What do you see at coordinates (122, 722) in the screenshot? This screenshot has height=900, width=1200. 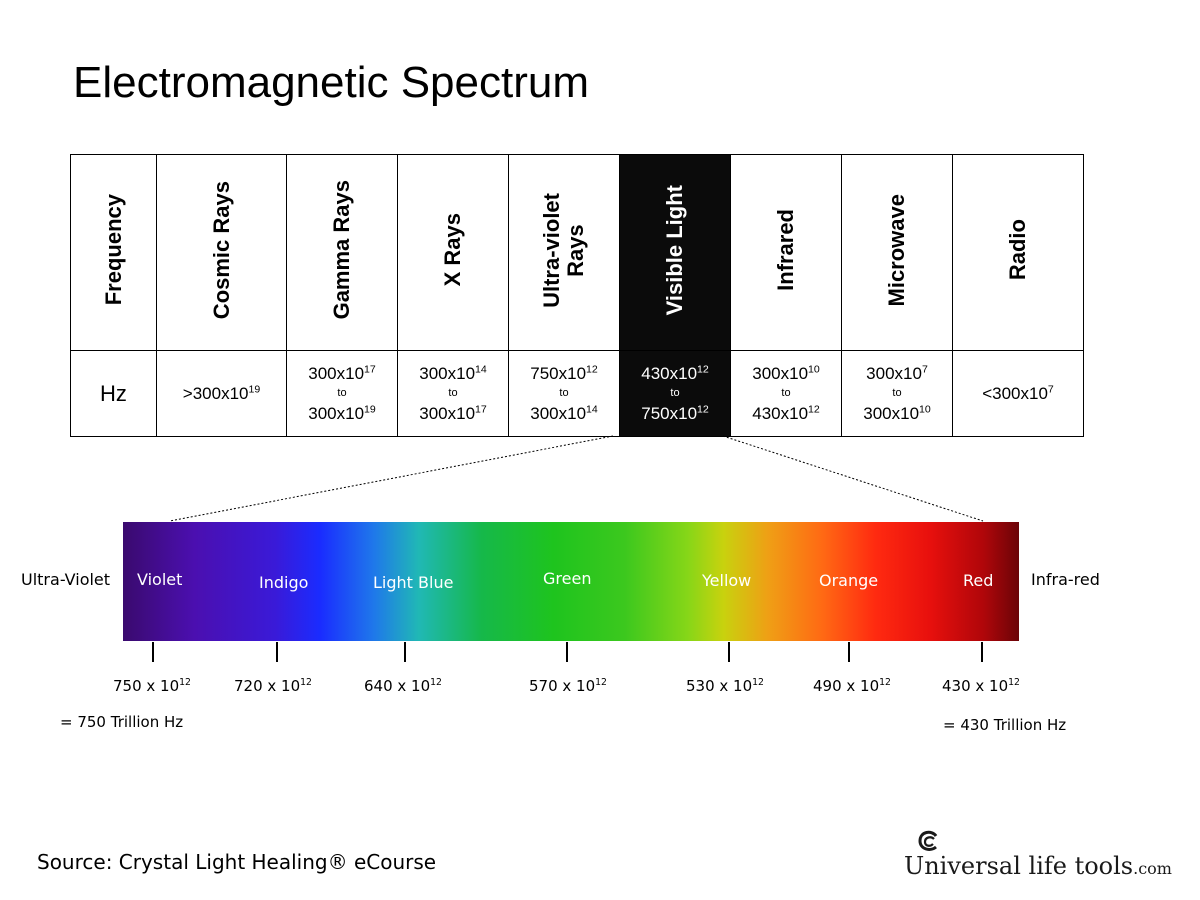 I see `violet-frequency-note: = 750 Trillion Hz` at bounding box center [122, 722].